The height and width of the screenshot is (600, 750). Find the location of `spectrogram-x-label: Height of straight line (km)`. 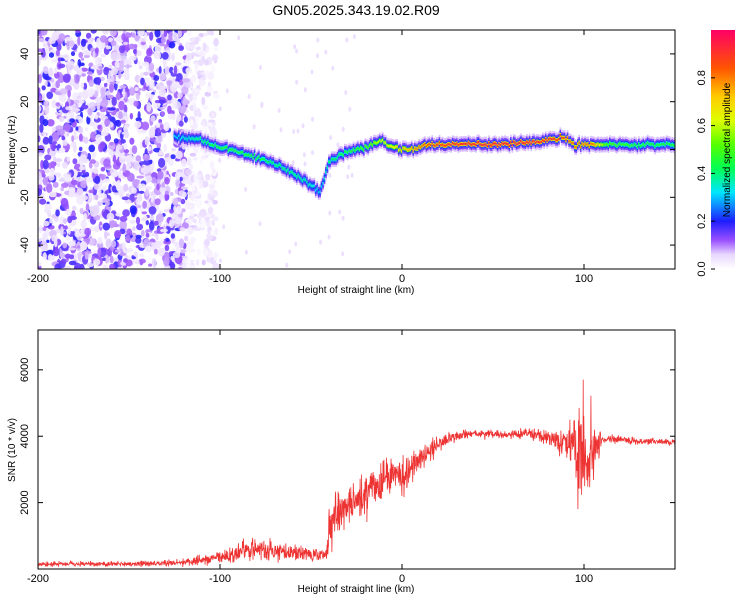

spectrogram-x-label: Height of straight line (km) is located at coordinates (356, 290).